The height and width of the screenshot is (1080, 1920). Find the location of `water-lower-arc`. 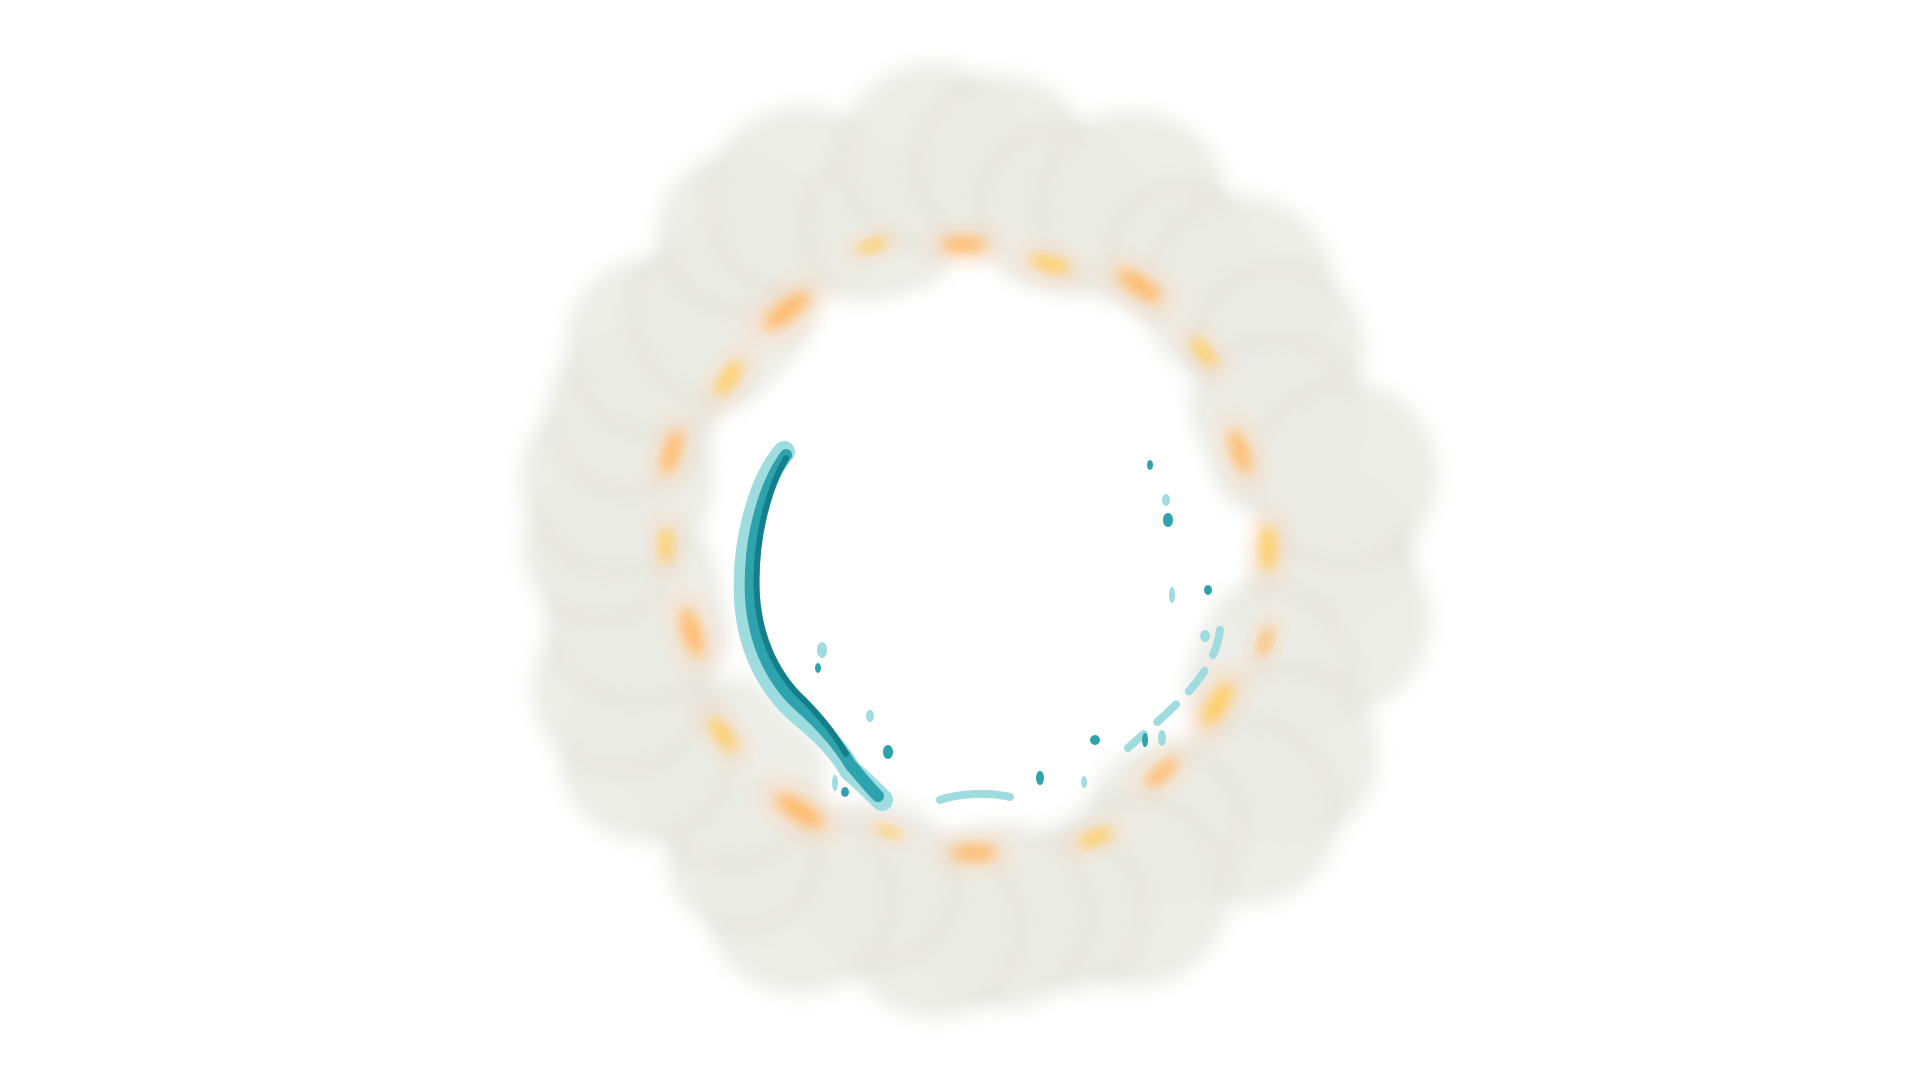

water-lower-arc is located at coordinates (975, 796).